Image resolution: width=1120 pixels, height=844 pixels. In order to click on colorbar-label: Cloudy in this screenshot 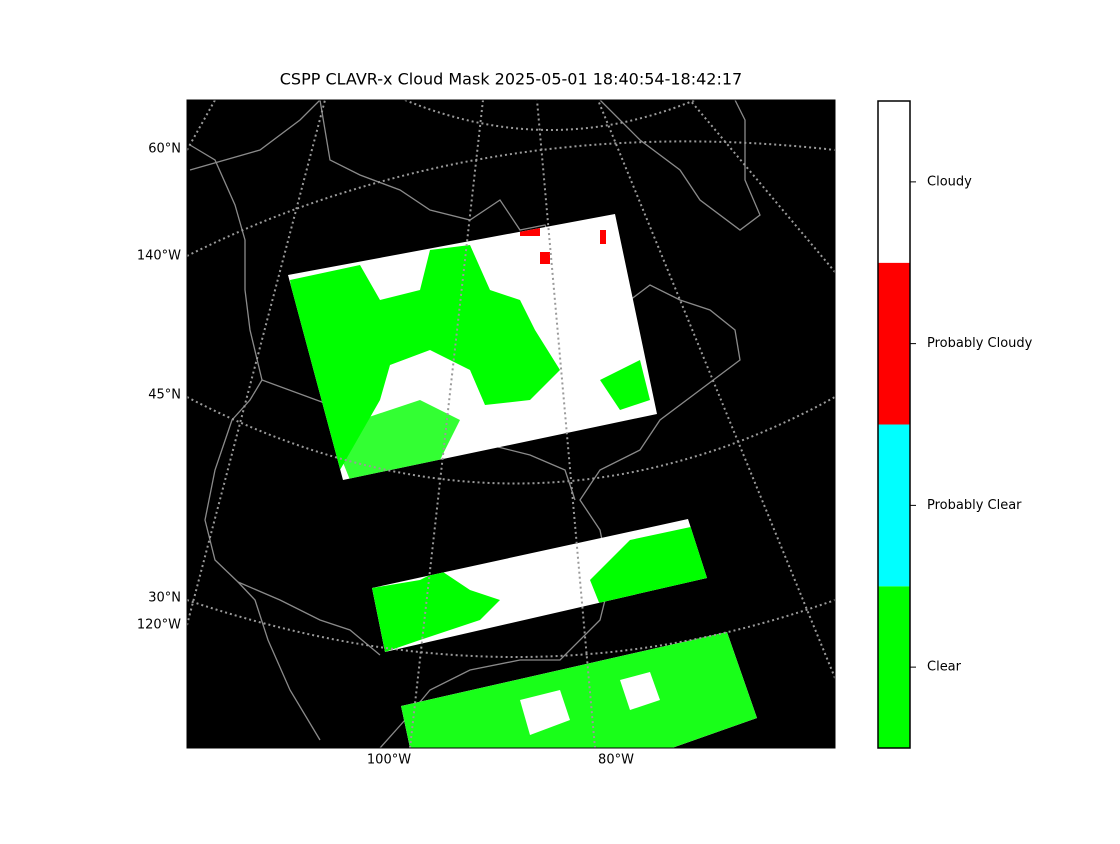, I will do `click(949, 181)`.